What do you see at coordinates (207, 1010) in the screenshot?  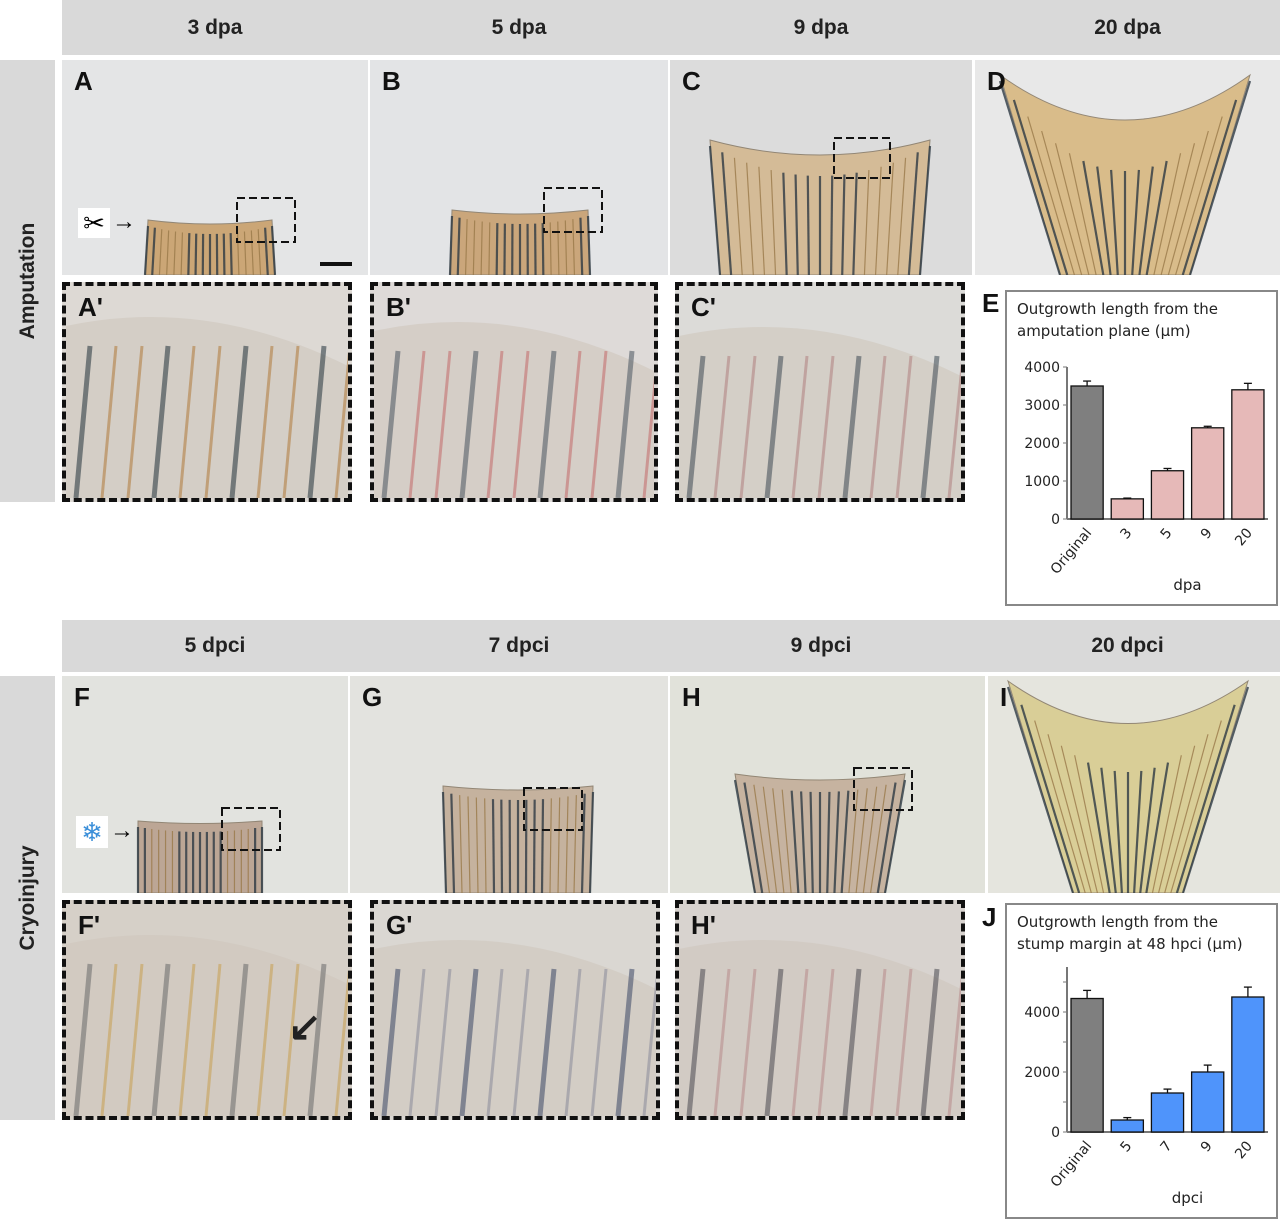 I see `zoom-panel-f-prime: F' ↙` at bounding box center [207, 1010].